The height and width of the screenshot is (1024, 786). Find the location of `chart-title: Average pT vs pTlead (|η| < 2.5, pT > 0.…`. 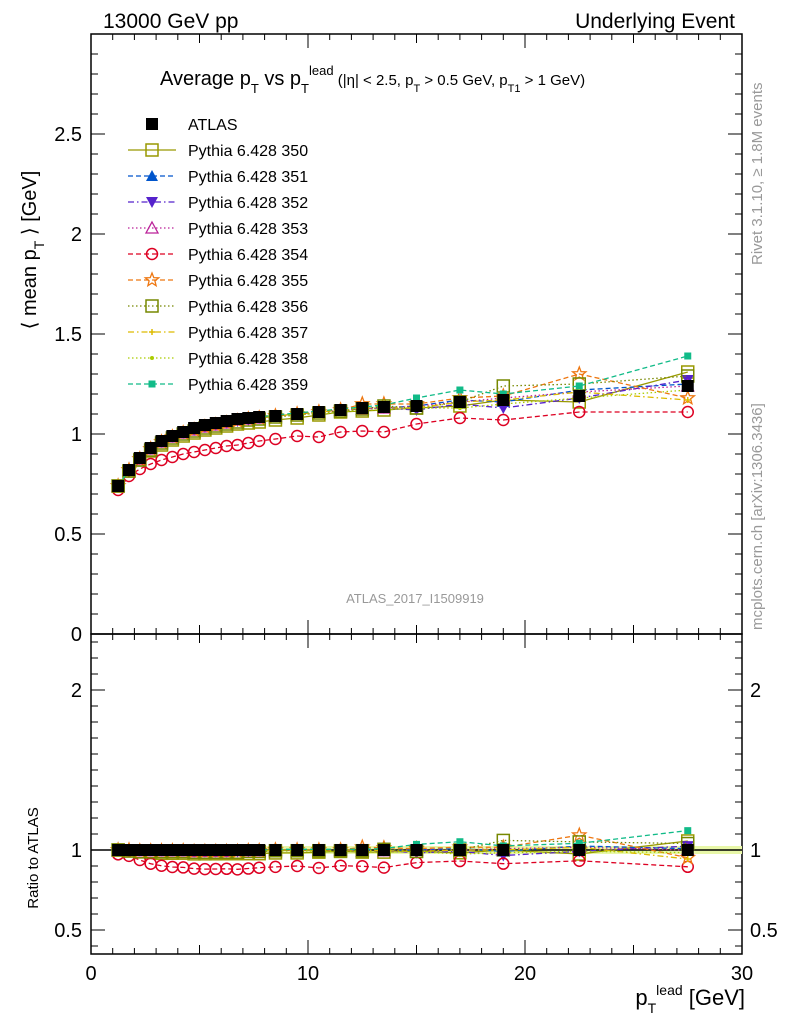

chart-title: Average pT vs pTlead (|η| < 2.5, pT > 0.… is located at coordinates (372, 79).